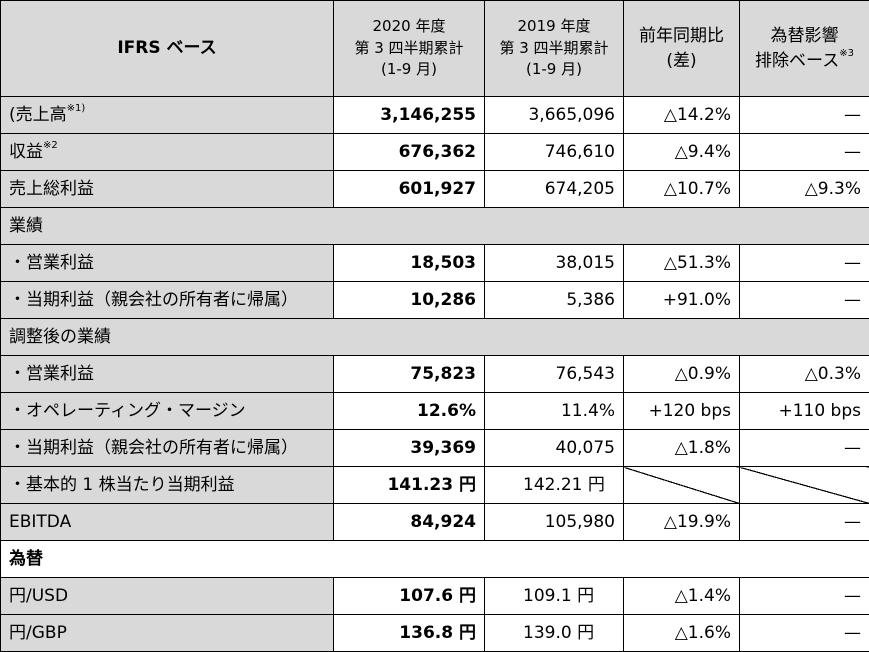  Describe the element at coordinates (409, 522) in the screenshot. I see `value-2020: 84,924` at that location.